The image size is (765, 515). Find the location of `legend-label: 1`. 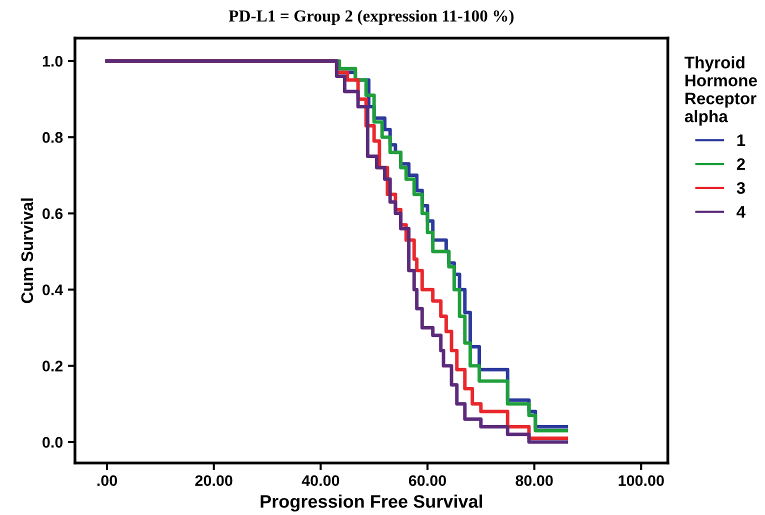

legend-label: 1 is located at coordinates (741, 140).